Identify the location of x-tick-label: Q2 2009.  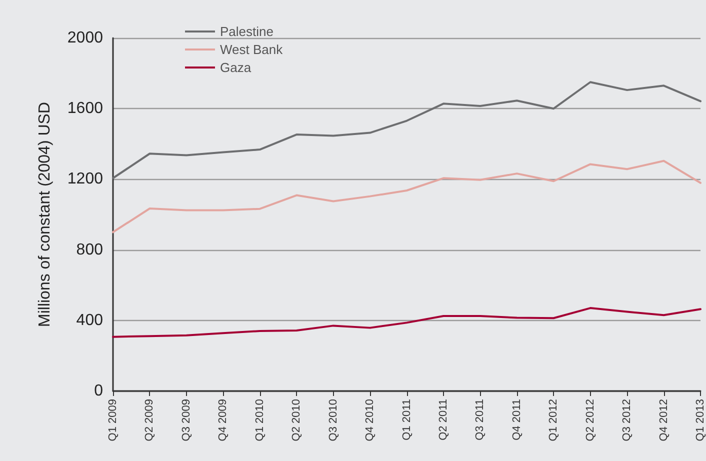
(150, 420).